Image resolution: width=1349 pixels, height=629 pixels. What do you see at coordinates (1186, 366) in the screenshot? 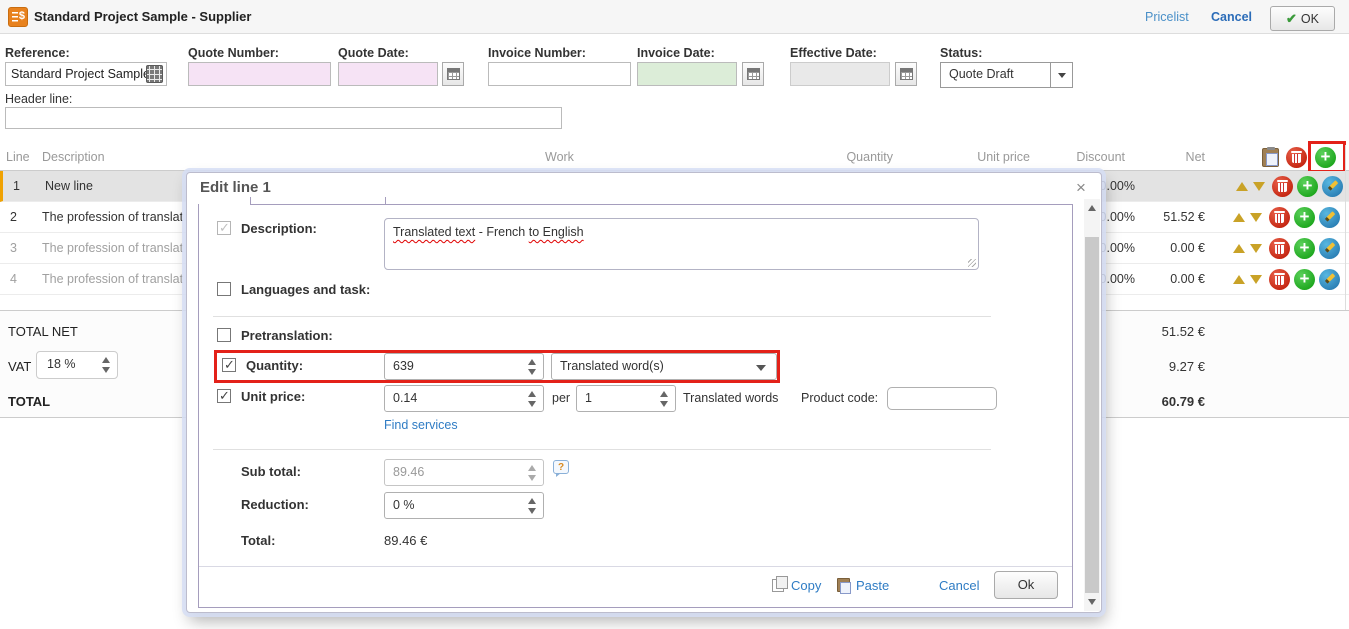
I see `vat-value: 9.27 €` at bounding box center [1186, 366].